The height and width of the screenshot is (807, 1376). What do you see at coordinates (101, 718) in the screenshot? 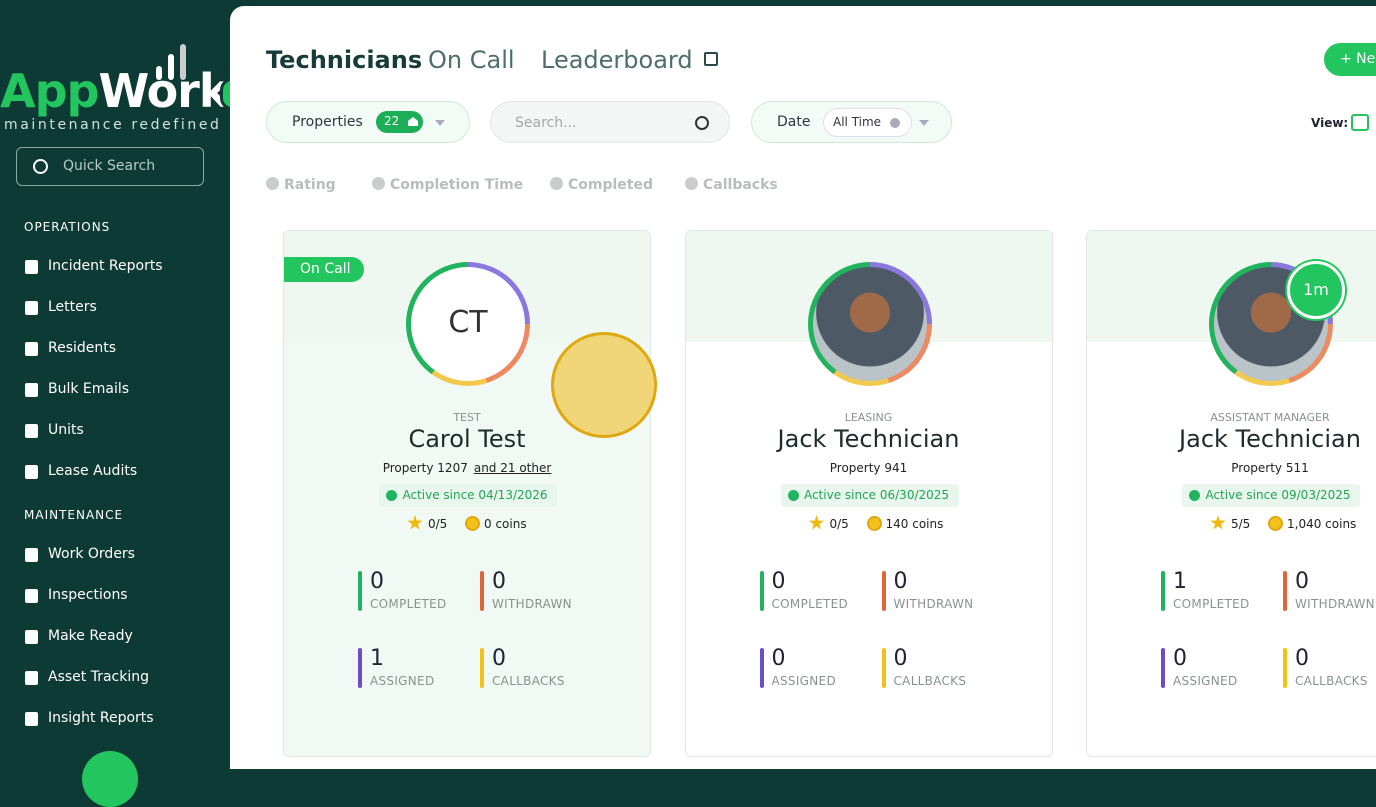
I see `nav-item: Insight Reports` at bounding box center [101, 718].